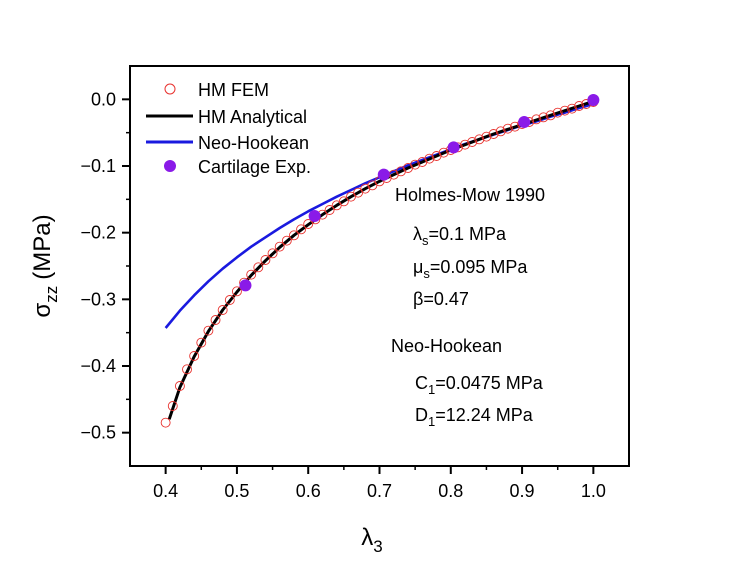 The image size is (733, 561). I want to click on legend-label-cartilage-exp: Cartilage Exp., so click(254, 167).